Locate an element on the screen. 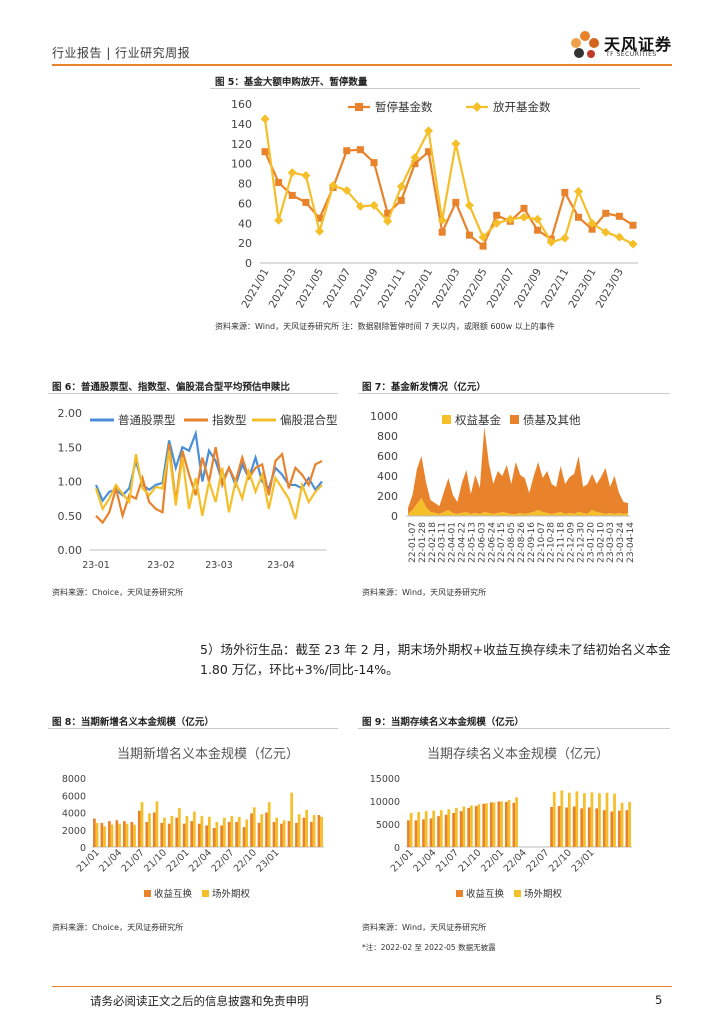 The height and width of the screenshot is (1024, 724). fig8-title-rule is located at coordinates (193, 728).